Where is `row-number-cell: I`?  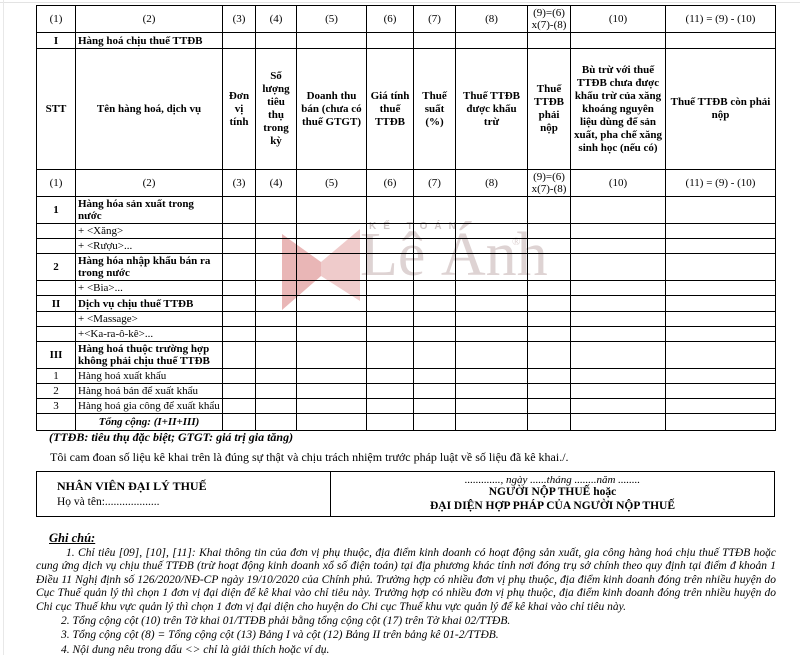 row-number-cell: I is located at coordinates (56, 40).